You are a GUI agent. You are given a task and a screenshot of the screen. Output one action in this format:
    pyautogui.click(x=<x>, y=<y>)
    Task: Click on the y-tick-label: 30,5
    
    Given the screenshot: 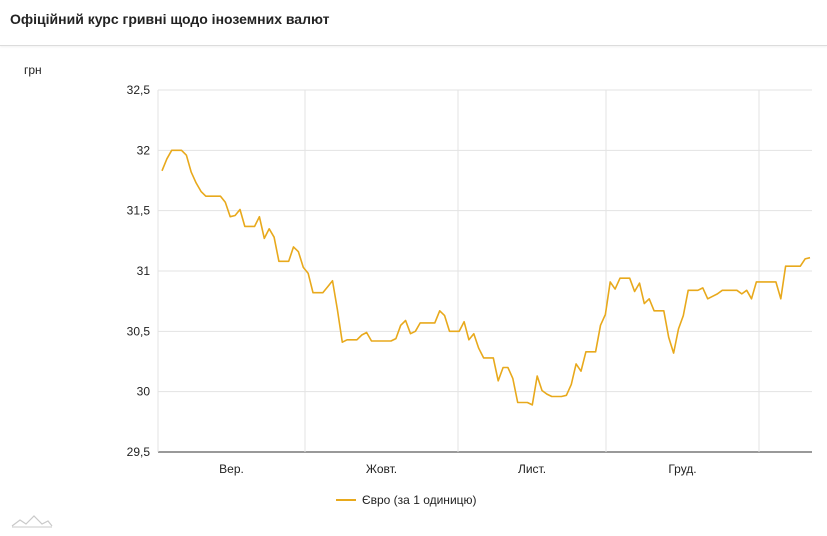 What is the action you would take?
    pyautogui.click(x=139, y=331)
    